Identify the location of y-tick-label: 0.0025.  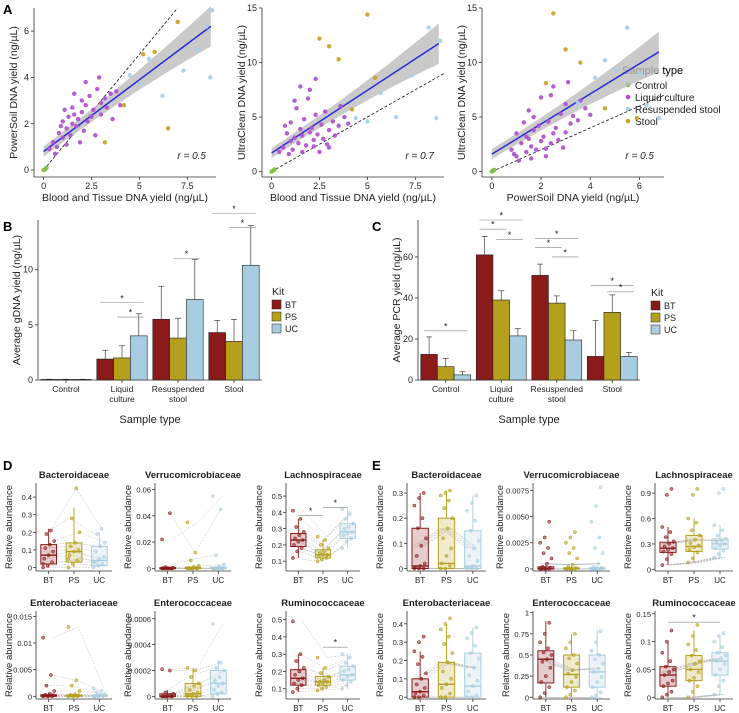
(517, 543).